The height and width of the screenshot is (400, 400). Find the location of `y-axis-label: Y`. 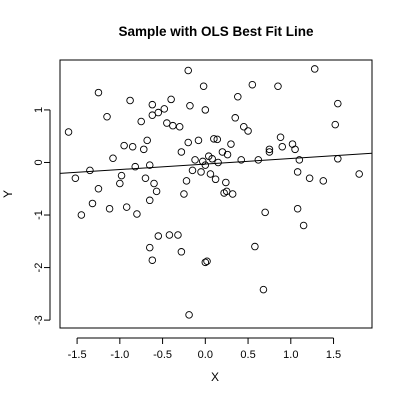

y-axis-label: Y is located at coordinates (8, 194).